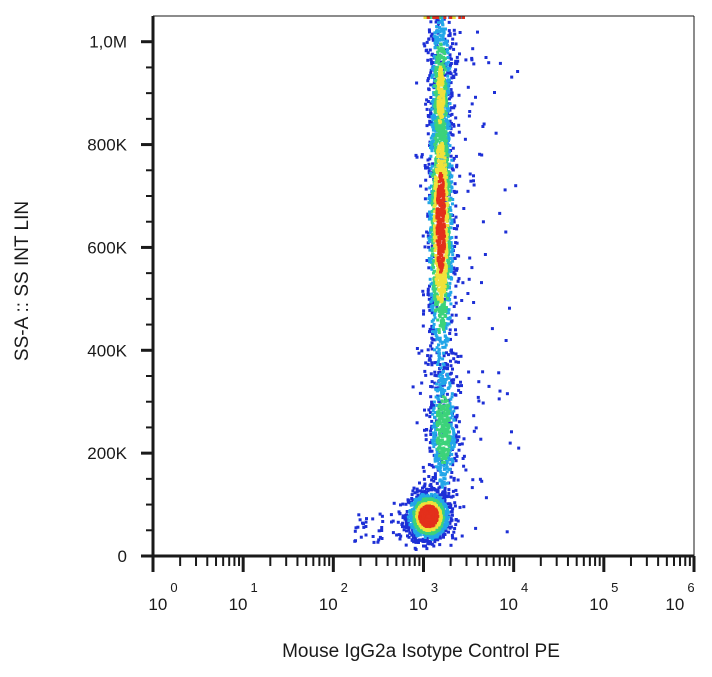 This screenshot has width=712, height=677. I want to click on y-tick-label: 400K, so click(107, 350).